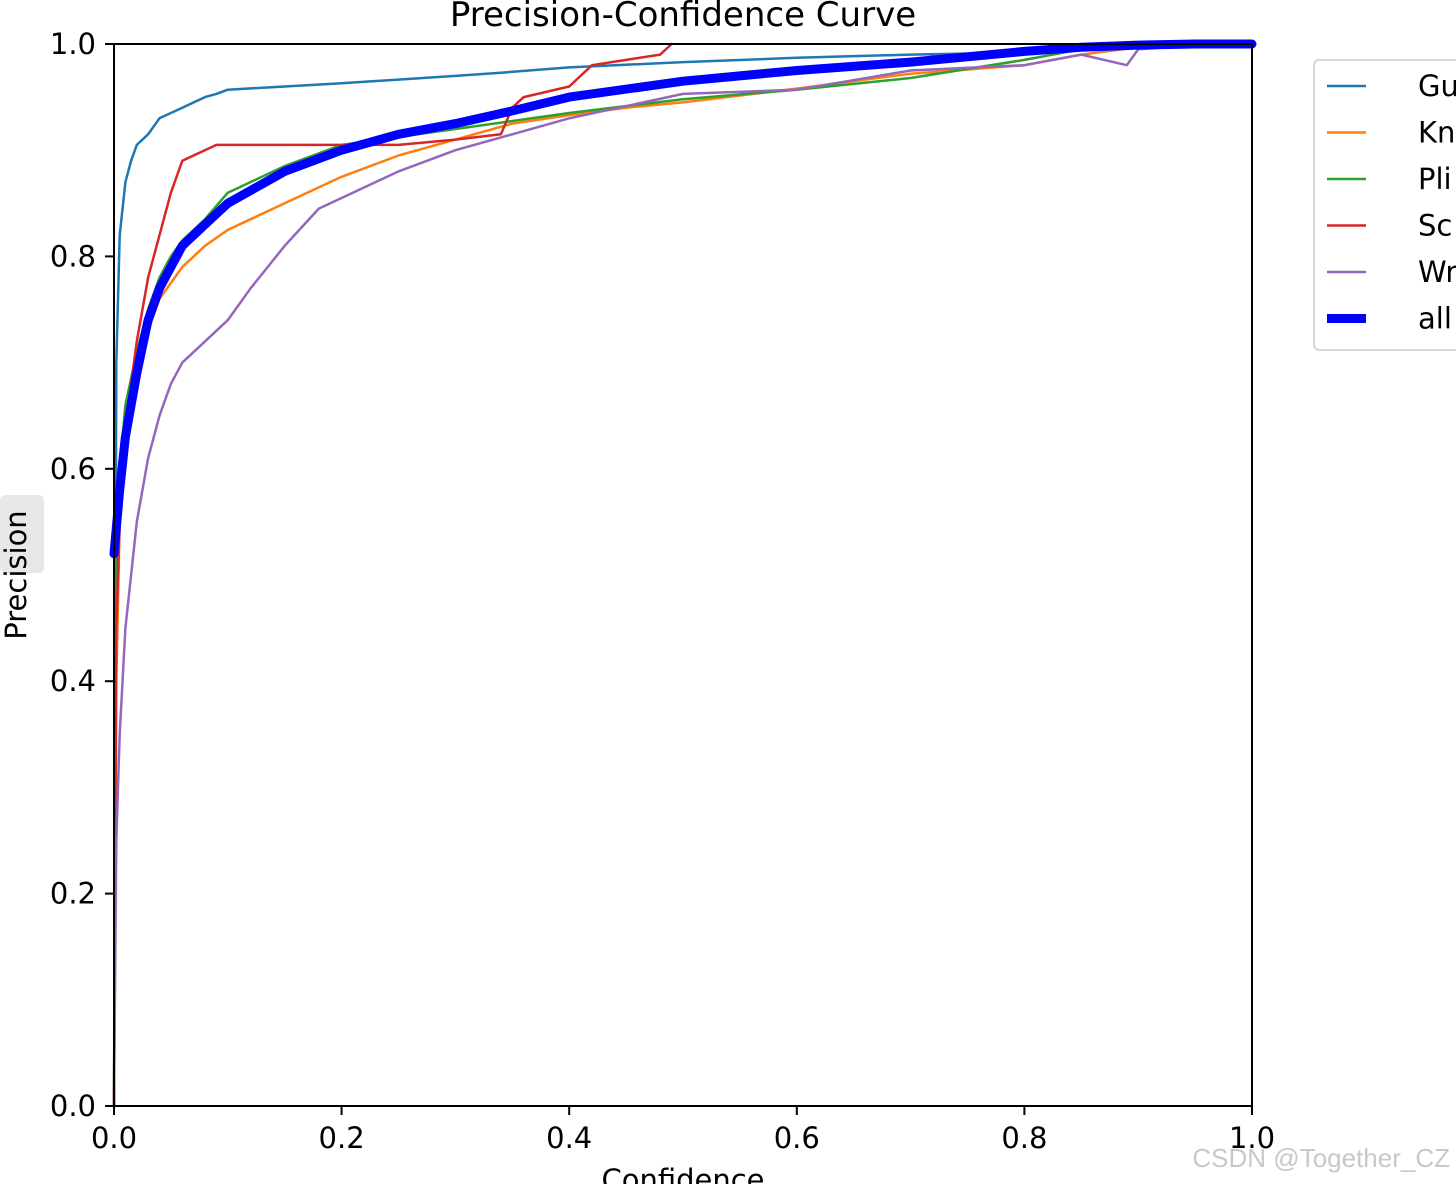 This screenshot has height=1184, width=1456. Describe the element at coordinates (73, 894) in the screenshot. I see `y-tick-label: 0.2` at that location.